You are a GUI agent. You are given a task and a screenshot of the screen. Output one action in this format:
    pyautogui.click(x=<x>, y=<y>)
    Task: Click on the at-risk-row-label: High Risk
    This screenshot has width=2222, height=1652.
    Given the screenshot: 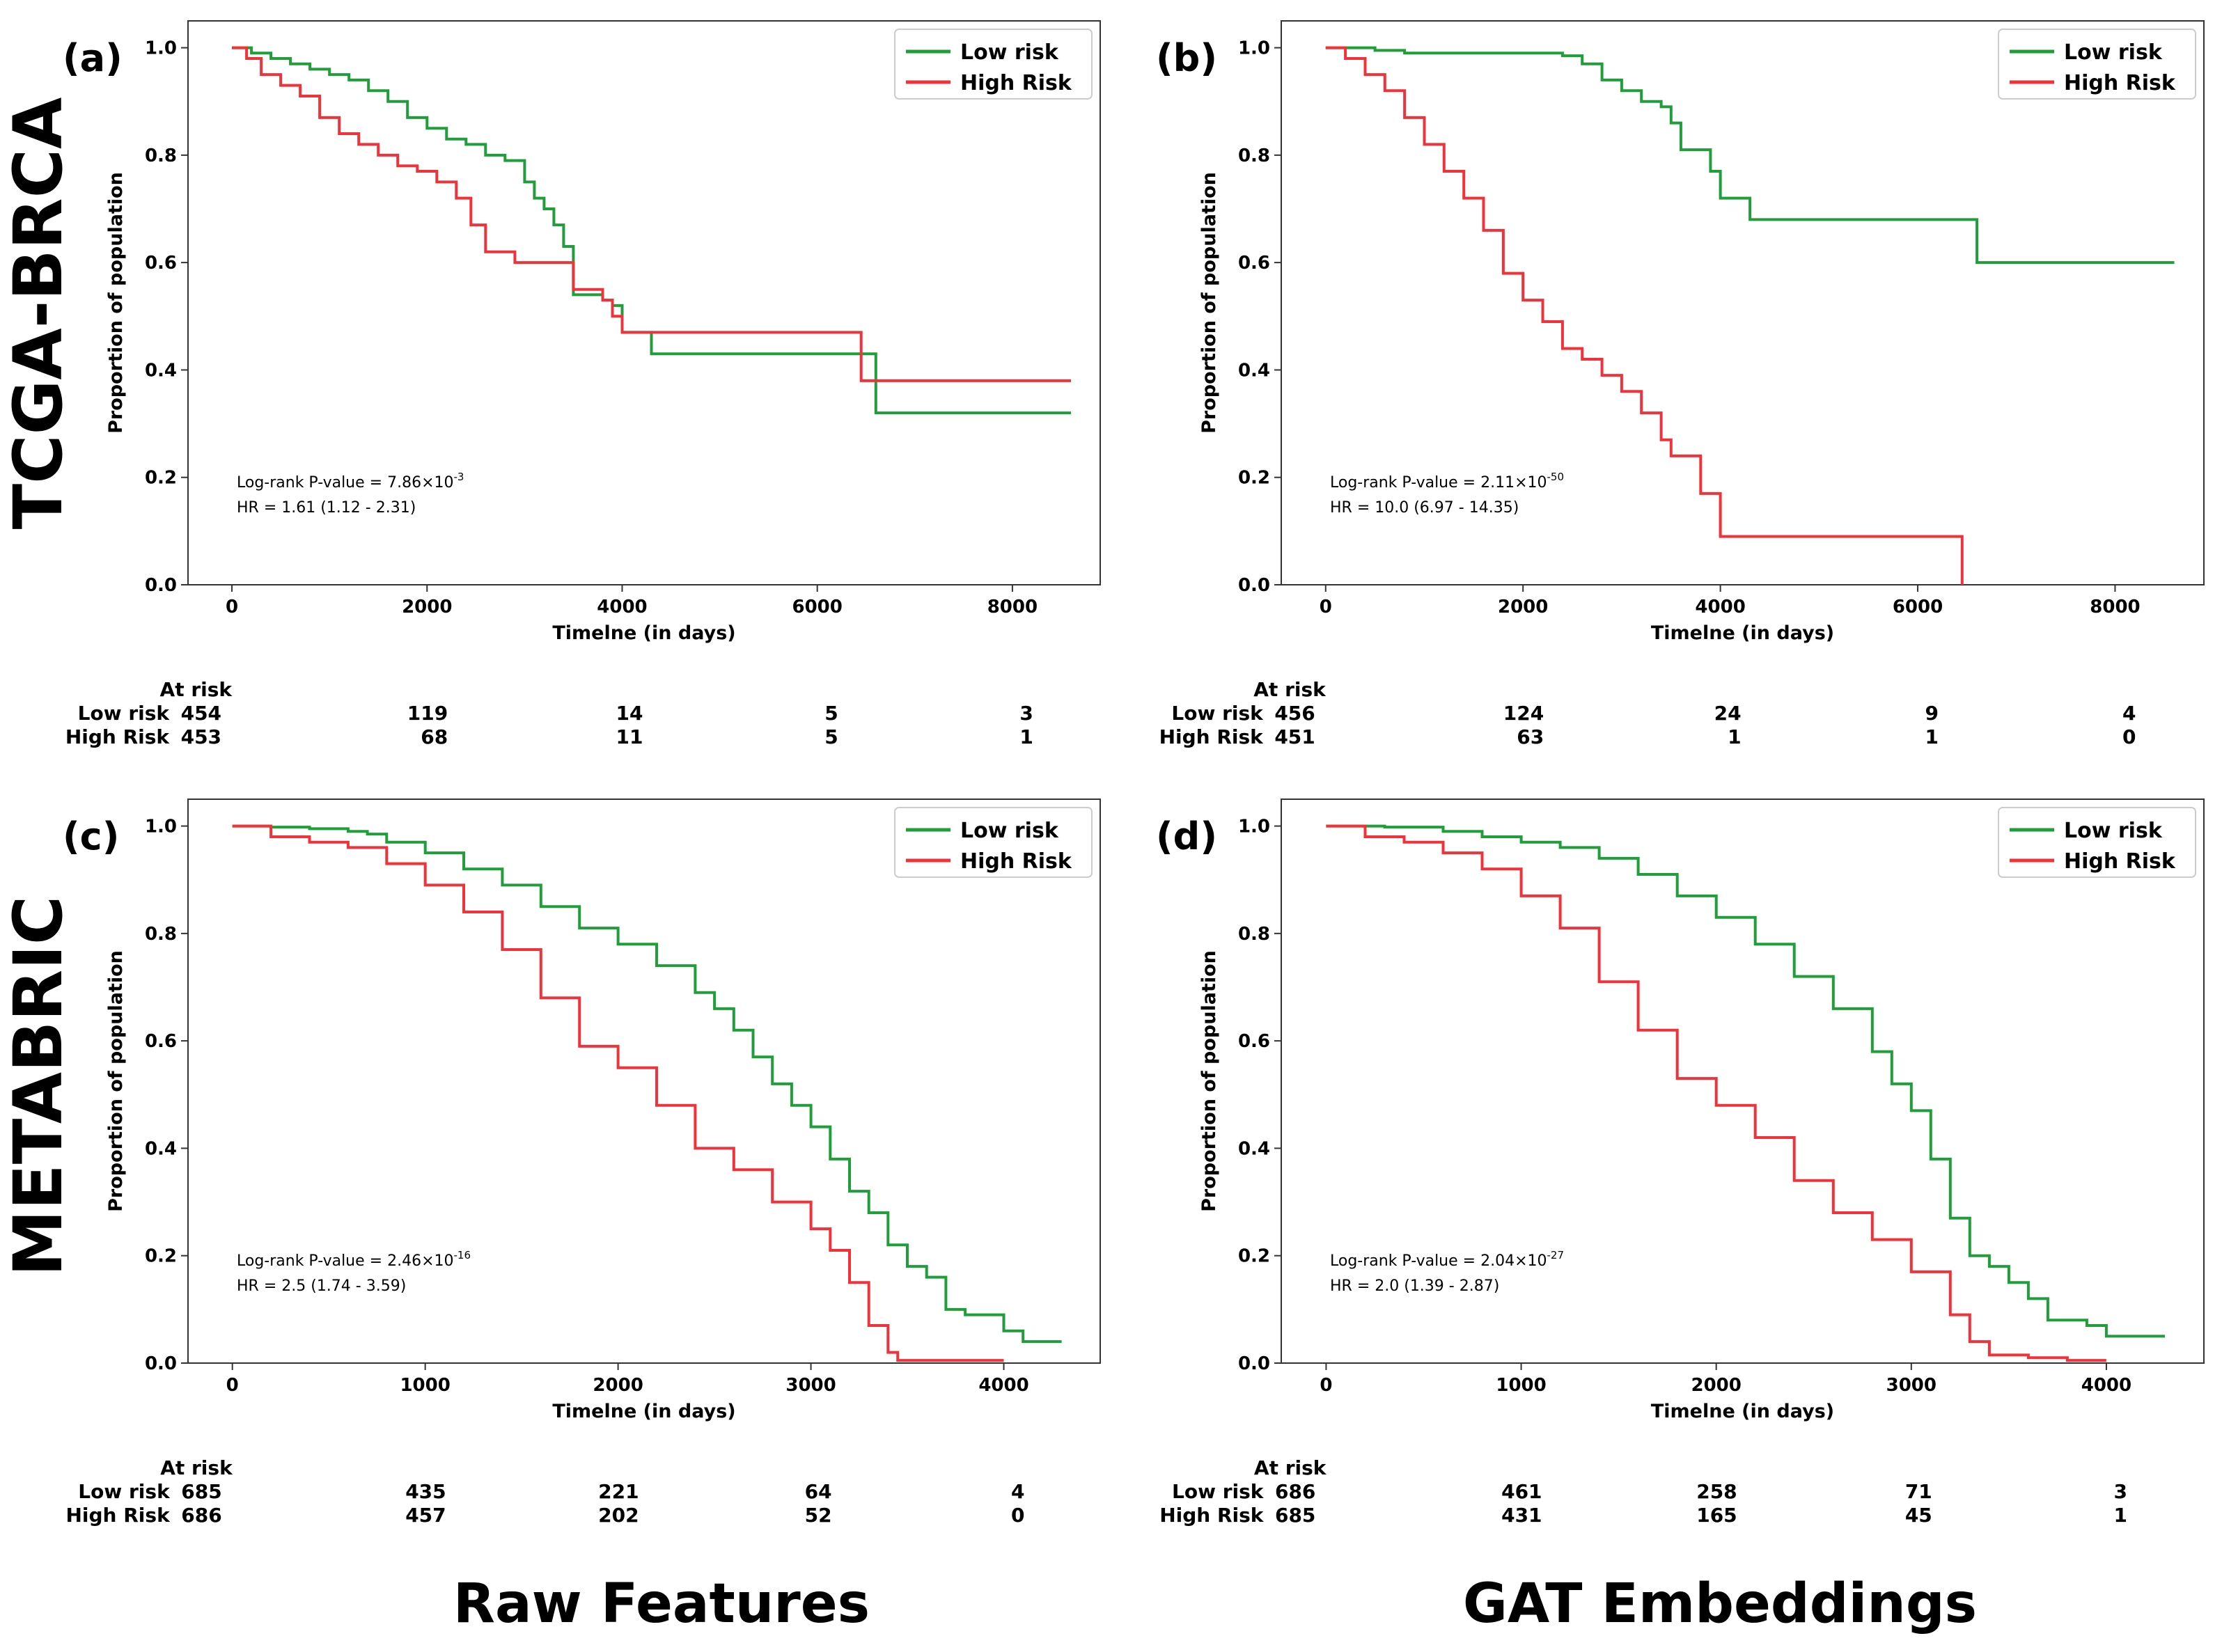 What is the action you would take?
    pyautogui.click(x=1212, y=736)
    